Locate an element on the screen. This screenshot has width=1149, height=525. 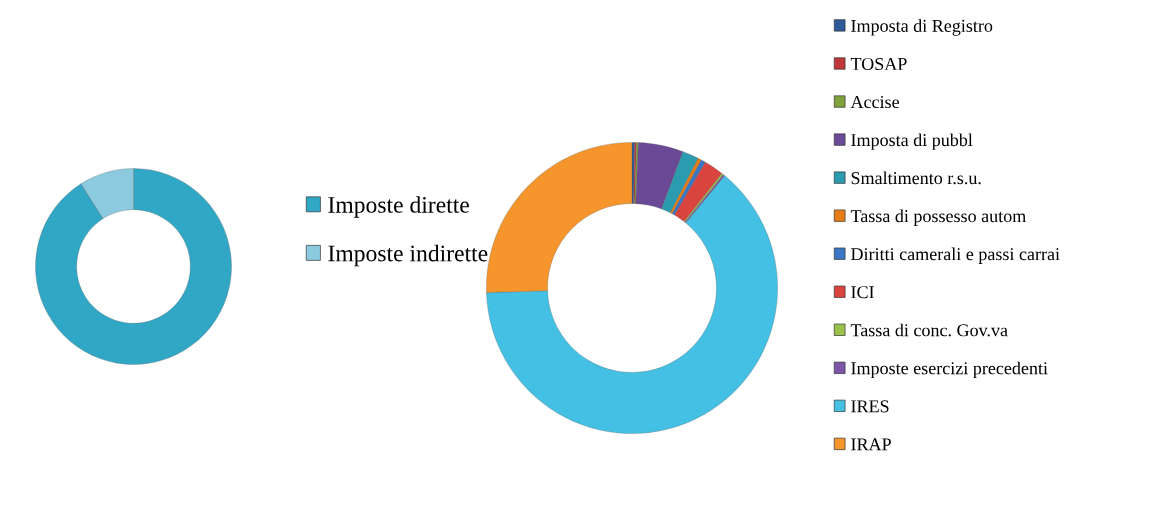
legend-label: Tassa di possesso autom is located at coordinates (938, 217).